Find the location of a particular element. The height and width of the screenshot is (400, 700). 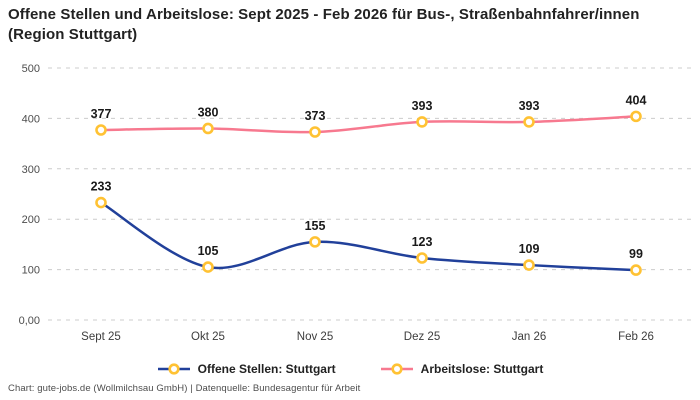

data-point-label: 109 is located at coordinates (529, 249).